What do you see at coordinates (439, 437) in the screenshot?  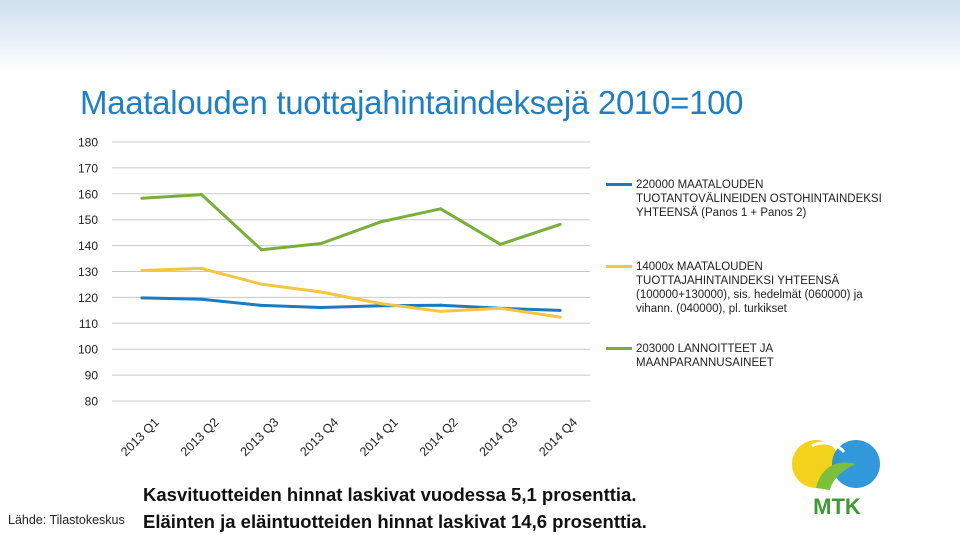 I see `x-tick-label: 2014 Q2` at bounding box center [439, 437].